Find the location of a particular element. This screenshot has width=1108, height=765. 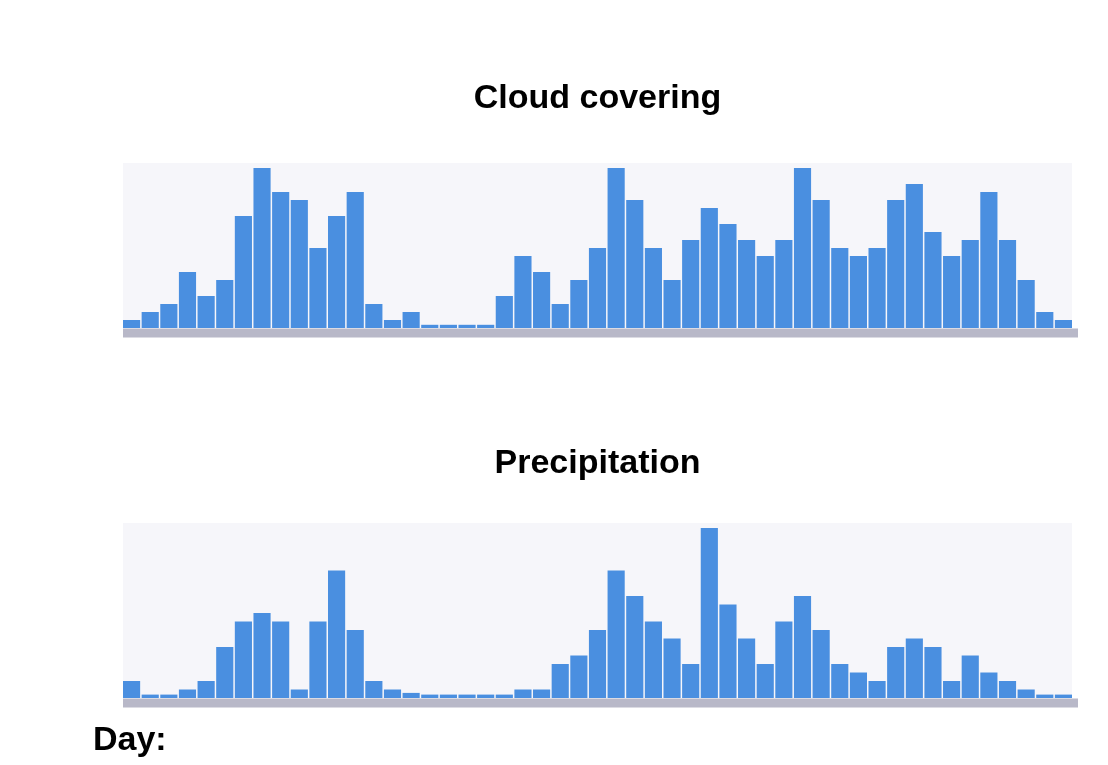

x-axis-title: Day: is located at coordinates (130, 738).